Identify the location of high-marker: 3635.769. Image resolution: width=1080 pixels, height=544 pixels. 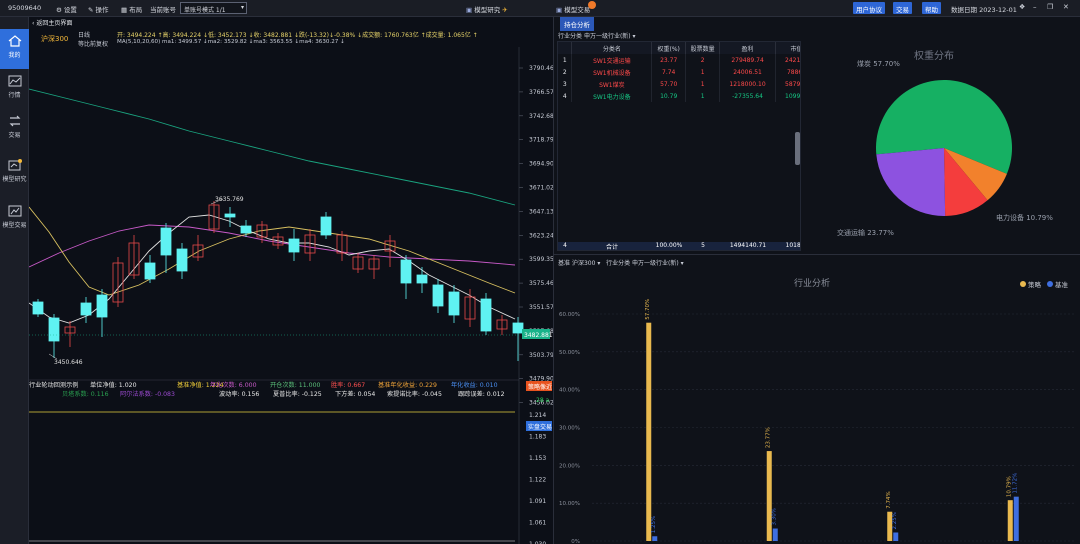
(227, 200).